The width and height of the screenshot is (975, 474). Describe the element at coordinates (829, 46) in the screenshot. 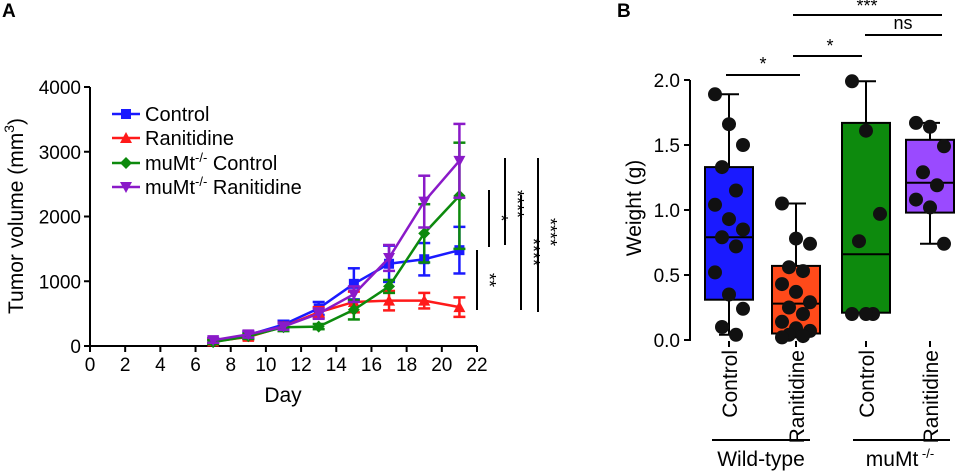

I see `comparison-label-2: *` at that location.